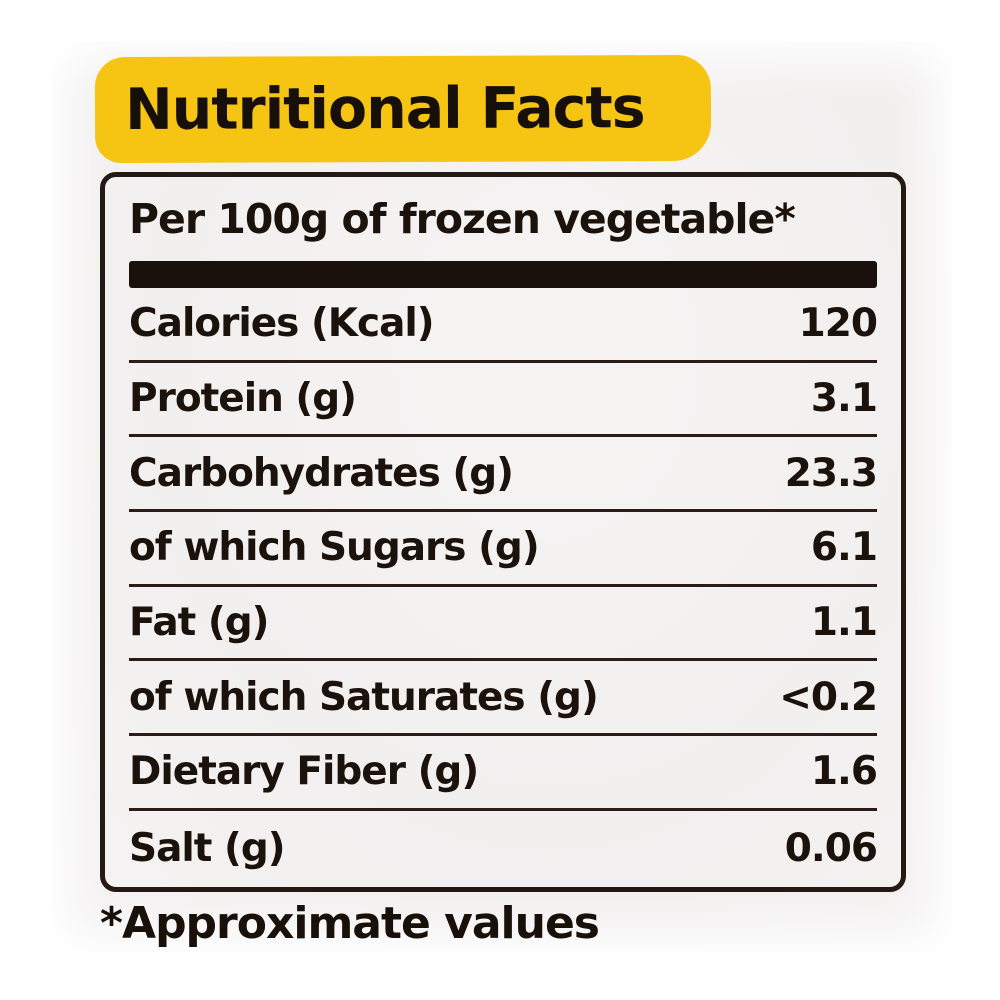  Describe the element at coordinates (304, 772) in the screenshot. I see `row-label: Dietary Fiber (g)` at that location.